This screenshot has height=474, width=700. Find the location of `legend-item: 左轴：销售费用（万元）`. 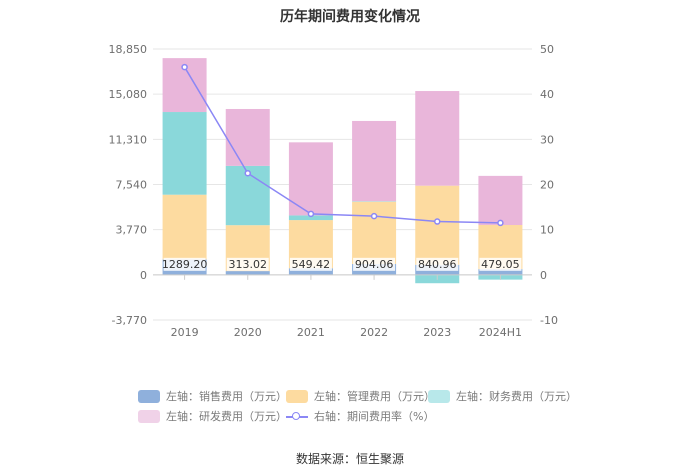

legend-item: 左轴：销售费用（万元） is located at coordinates (212, 396).